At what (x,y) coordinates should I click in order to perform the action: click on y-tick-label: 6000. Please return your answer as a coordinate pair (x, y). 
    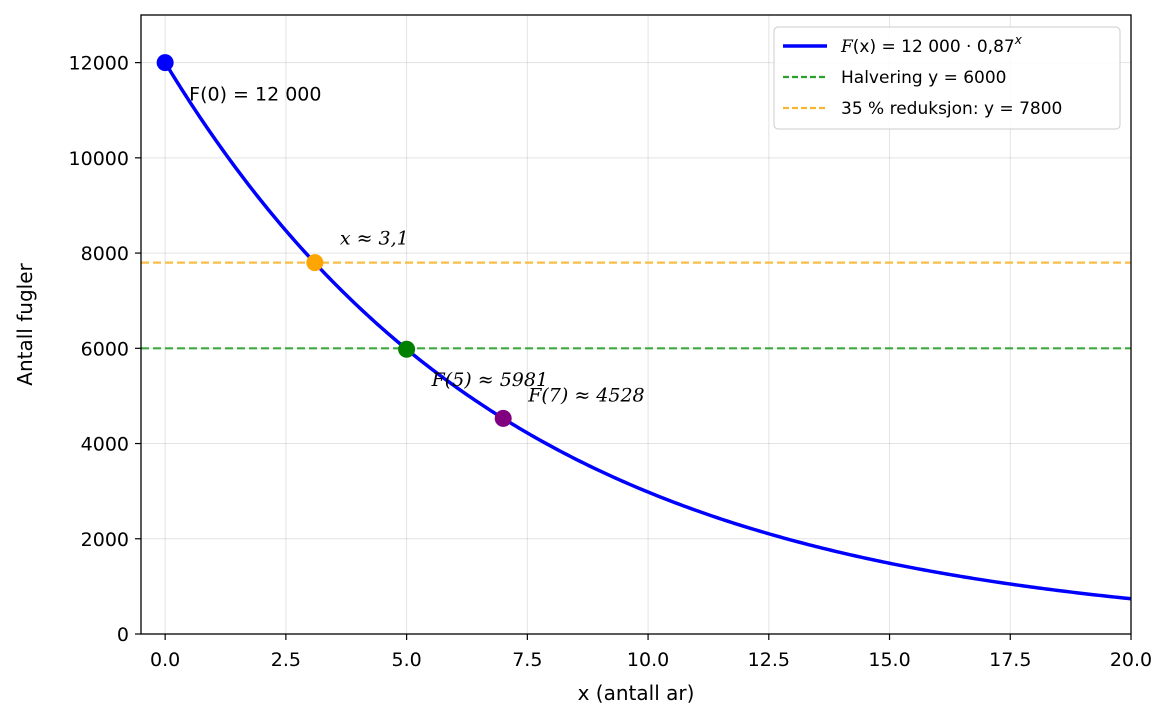
    Looking at the image, I should click on (105, 349).